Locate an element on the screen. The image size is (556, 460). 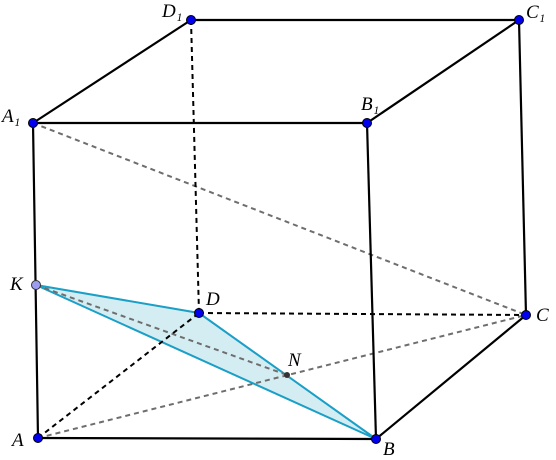
point-label: C is located at coordinates (542, 315).